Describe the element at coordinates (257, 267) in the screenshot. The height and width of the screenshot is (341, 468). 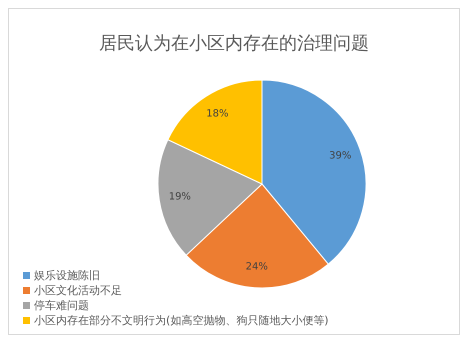
I see `data-label: 24%` at that location.